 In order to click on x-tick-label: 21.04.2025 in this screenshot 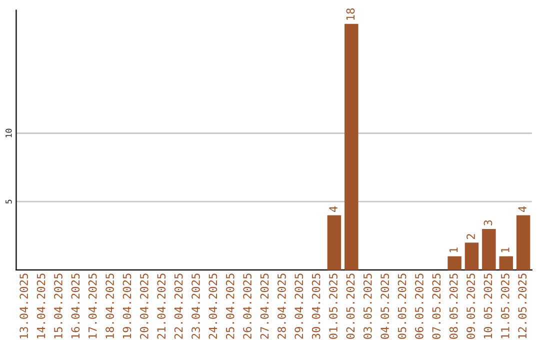, I will do `click(161, 306)`.